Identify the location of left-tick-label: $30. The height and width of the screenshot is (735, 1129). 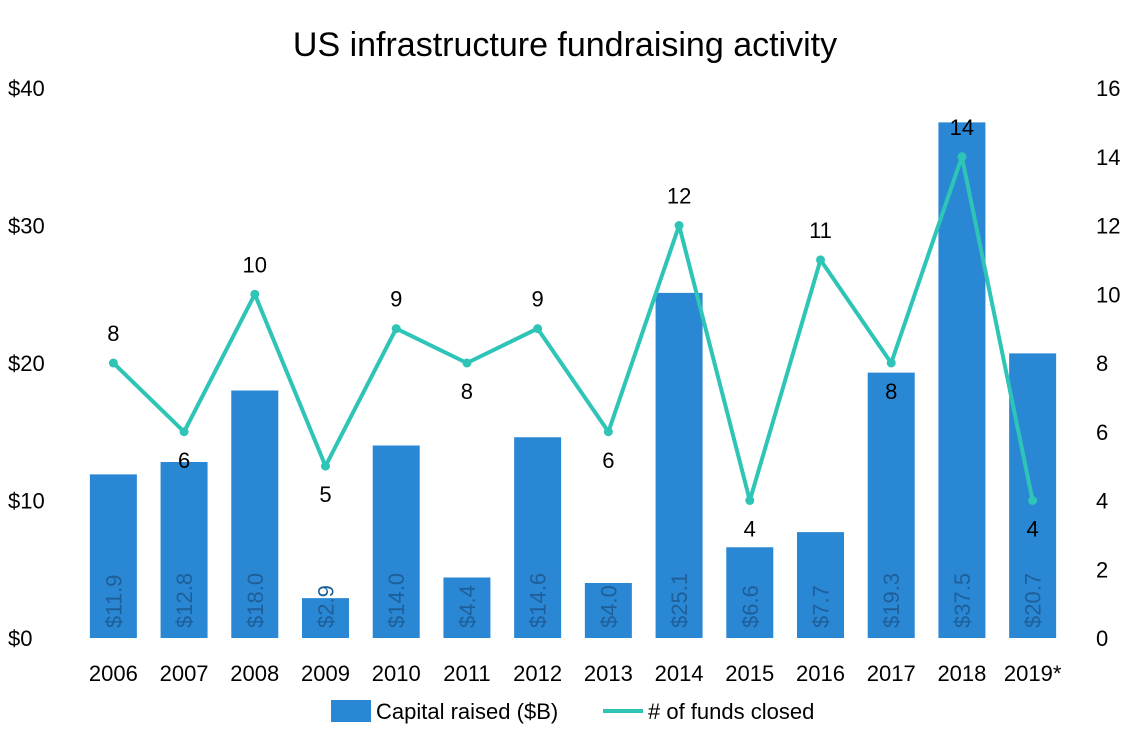
(26, 226).